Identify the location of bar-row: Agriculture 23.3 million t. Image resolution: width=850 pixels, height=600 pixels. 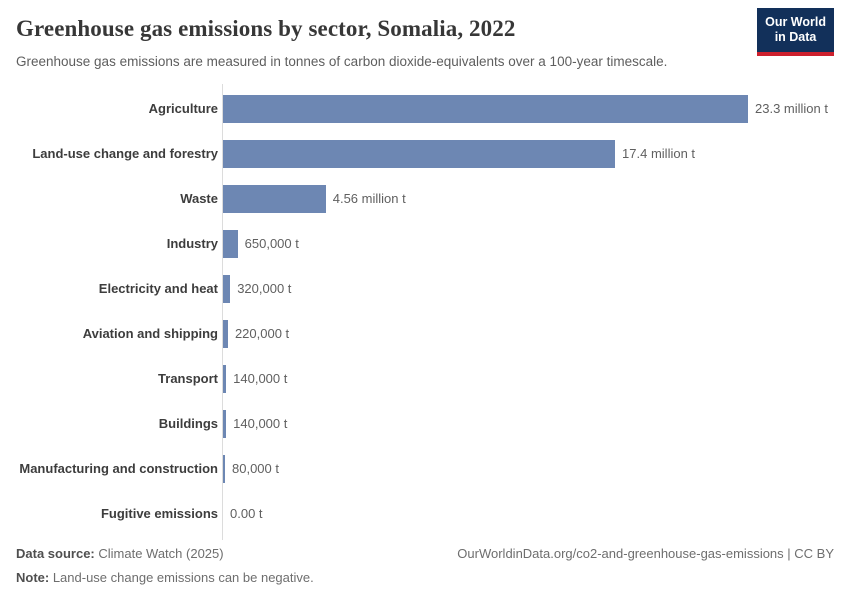
(425, 108).